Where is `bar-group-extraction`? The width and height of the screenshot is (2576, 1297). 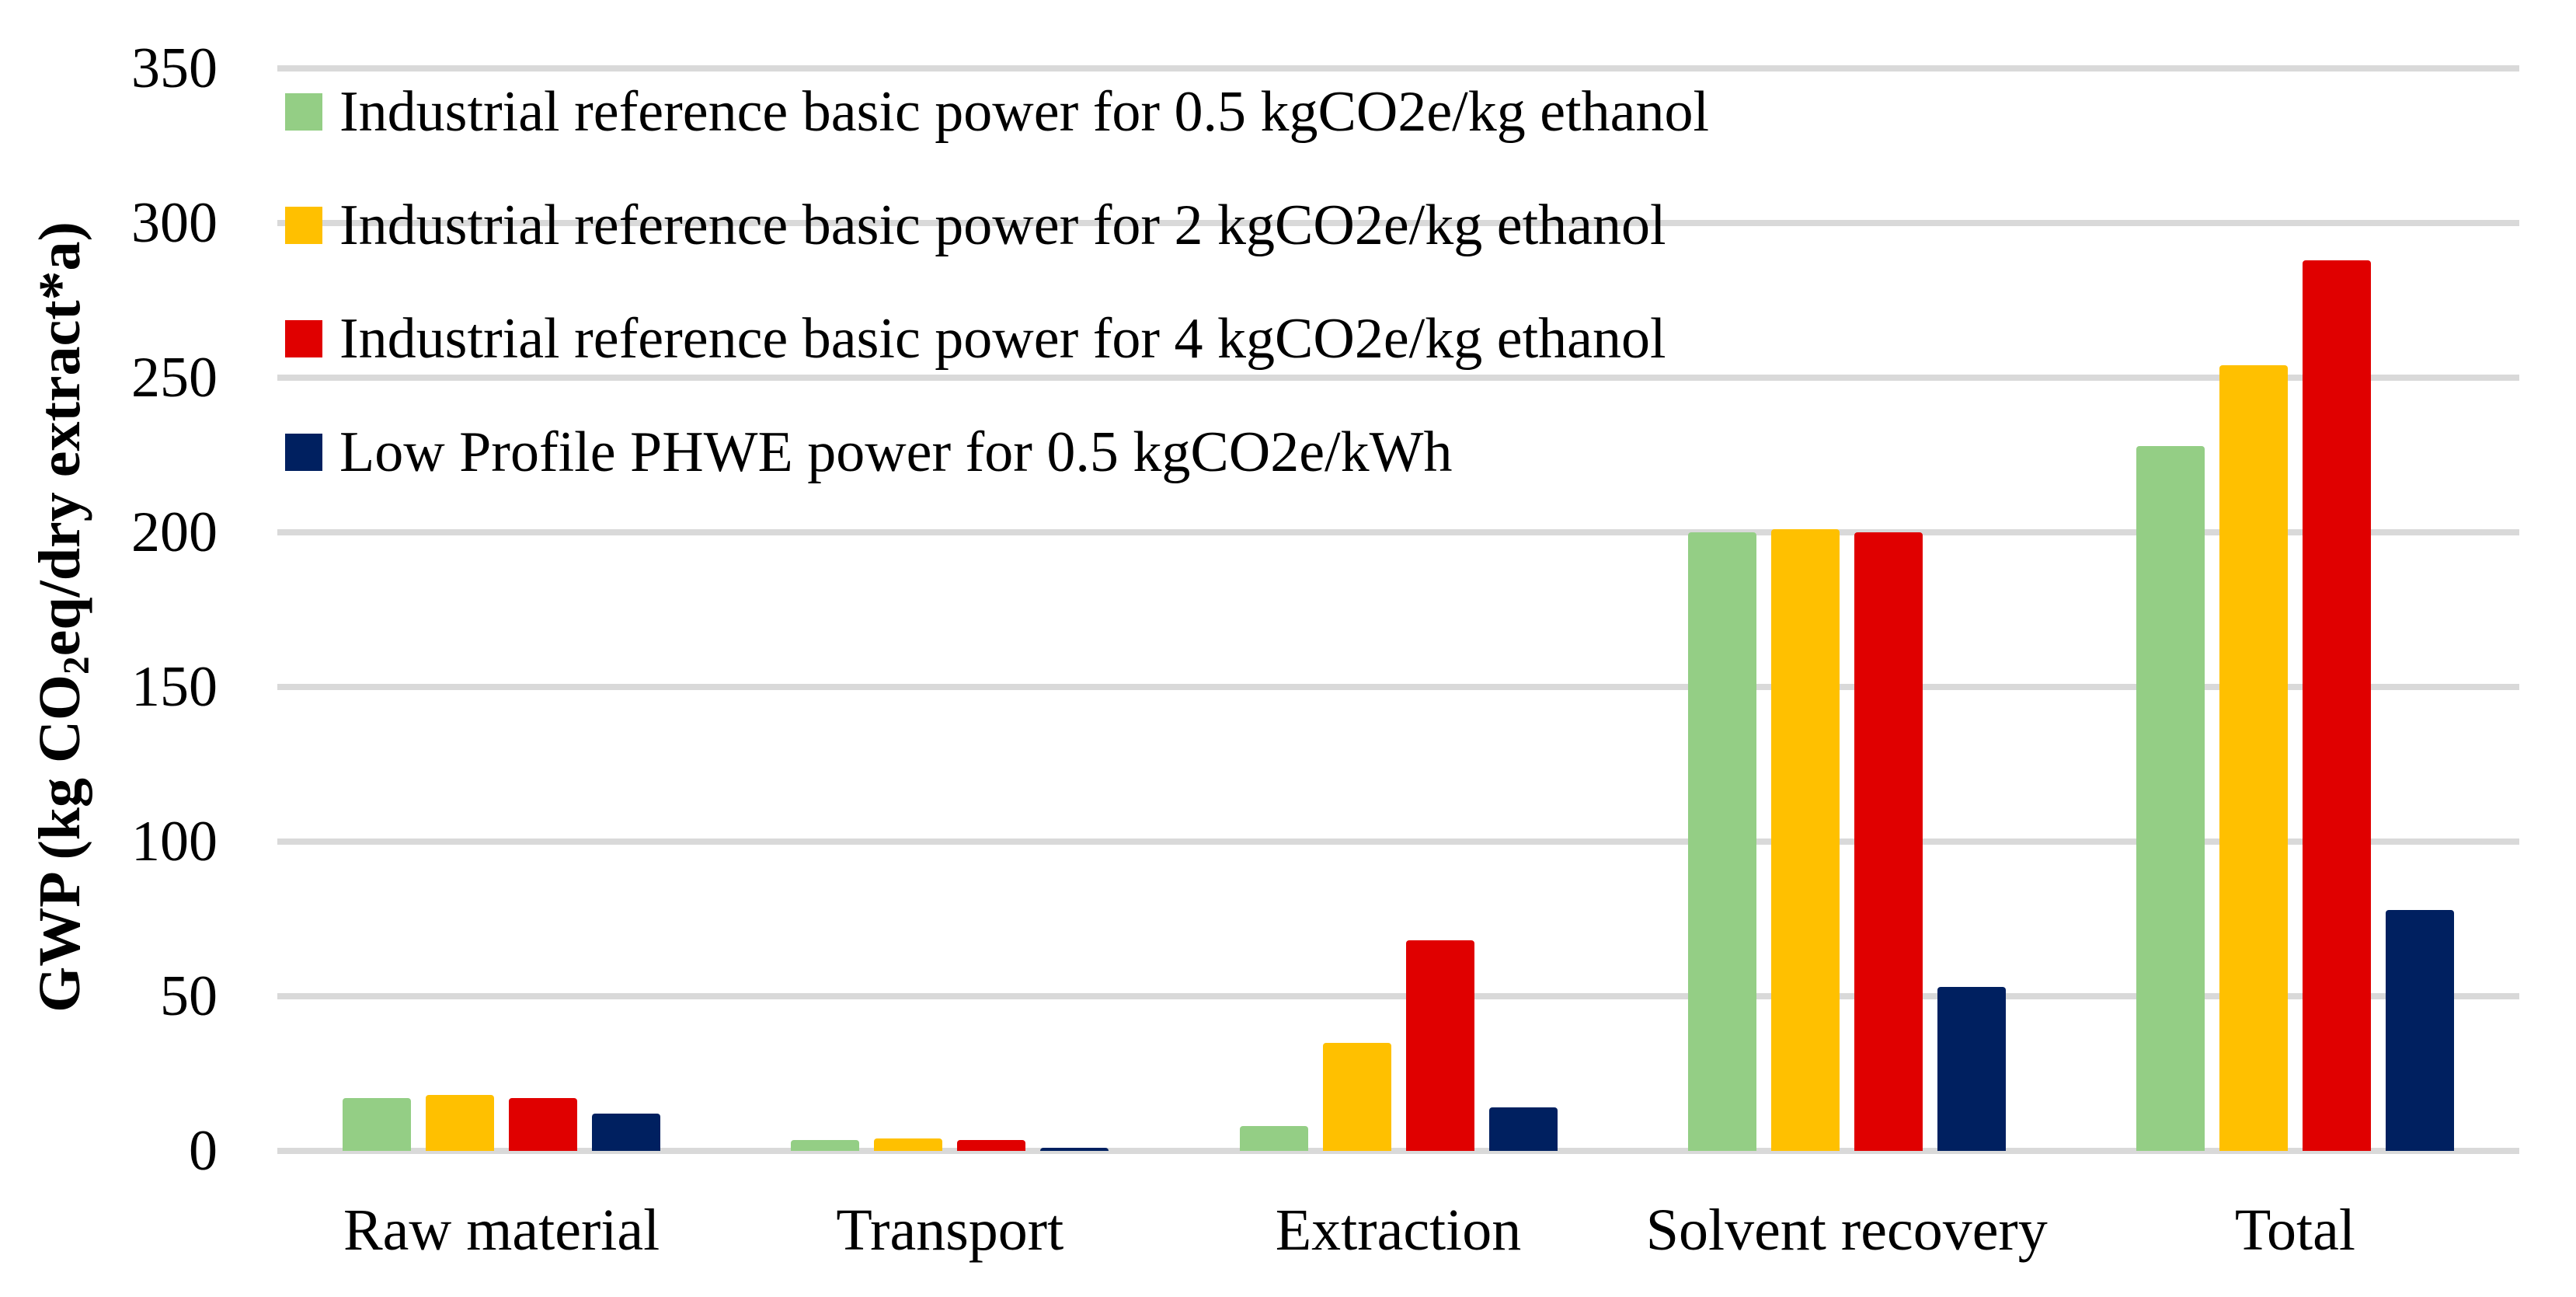 bar-group-extraction is located at coordinates (1398, 610).